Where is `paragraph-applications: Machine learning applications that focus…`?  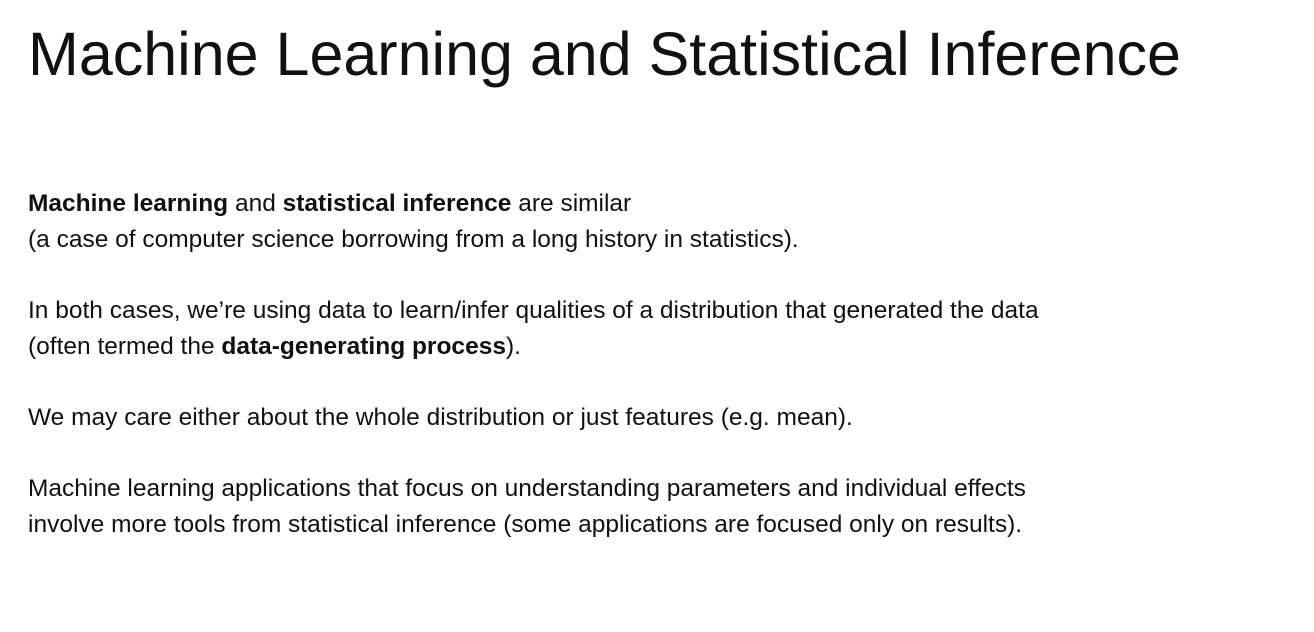 paragraph-applications: Machine learning applications that focus… is located at coordinates (663, 507).